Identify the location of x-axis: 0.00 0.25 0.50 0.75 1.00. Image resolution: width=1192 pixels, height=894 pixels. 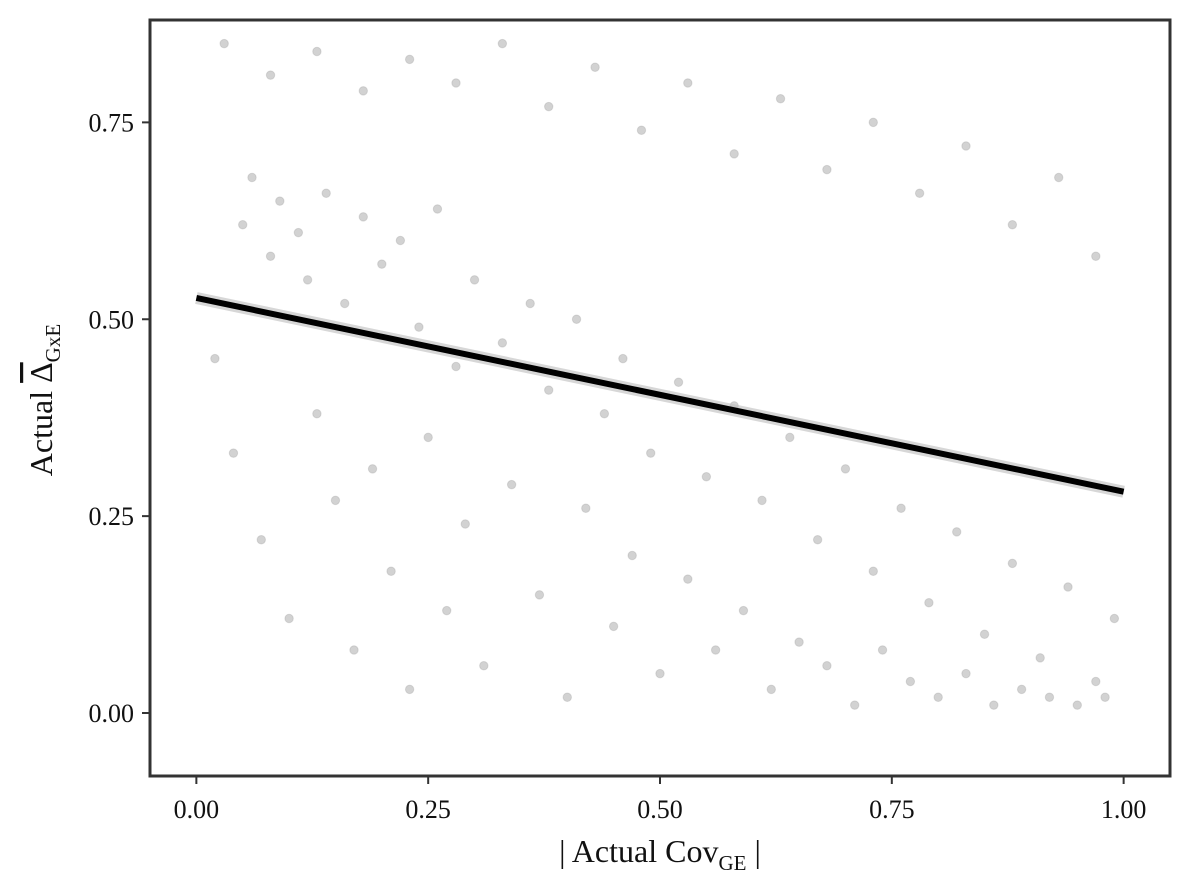
(660, 800).